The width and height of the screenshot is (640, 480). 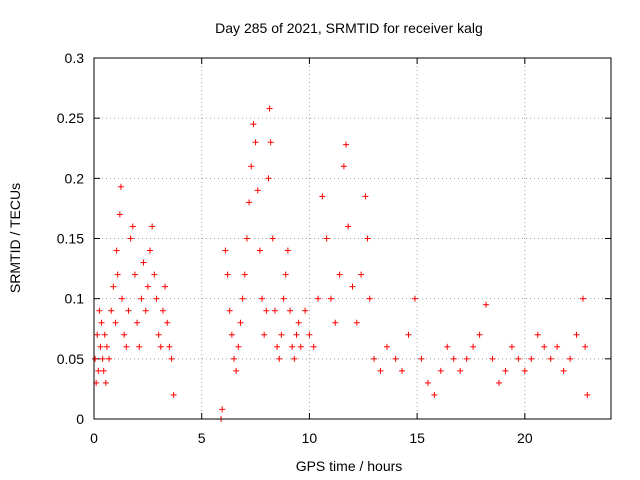 I want to click on x-tick-label: 10, so click(x=310, y=438).